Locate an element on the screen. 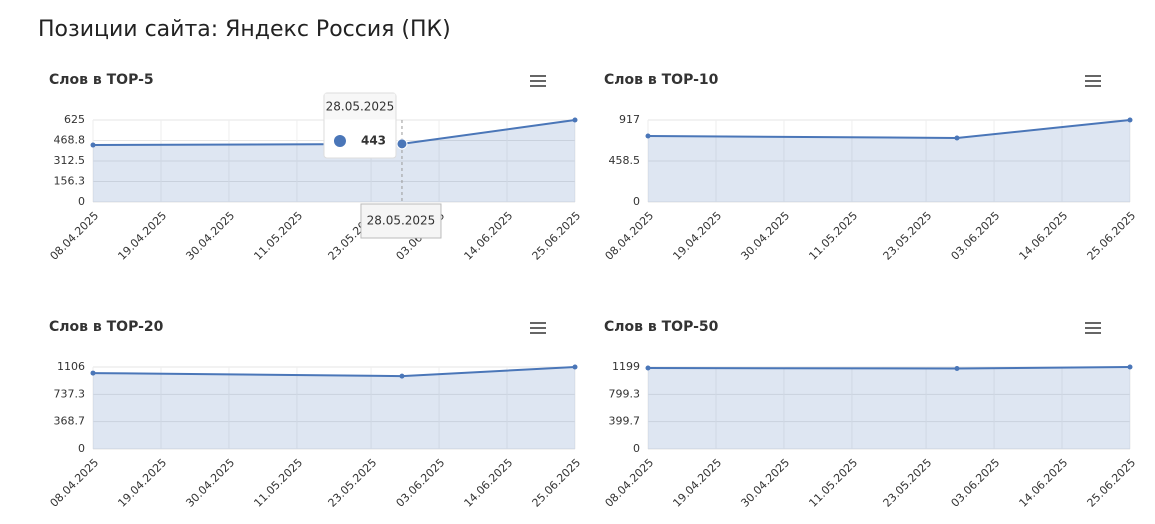  y-tick-label: 368.7 is located at coordinates (70, 421).